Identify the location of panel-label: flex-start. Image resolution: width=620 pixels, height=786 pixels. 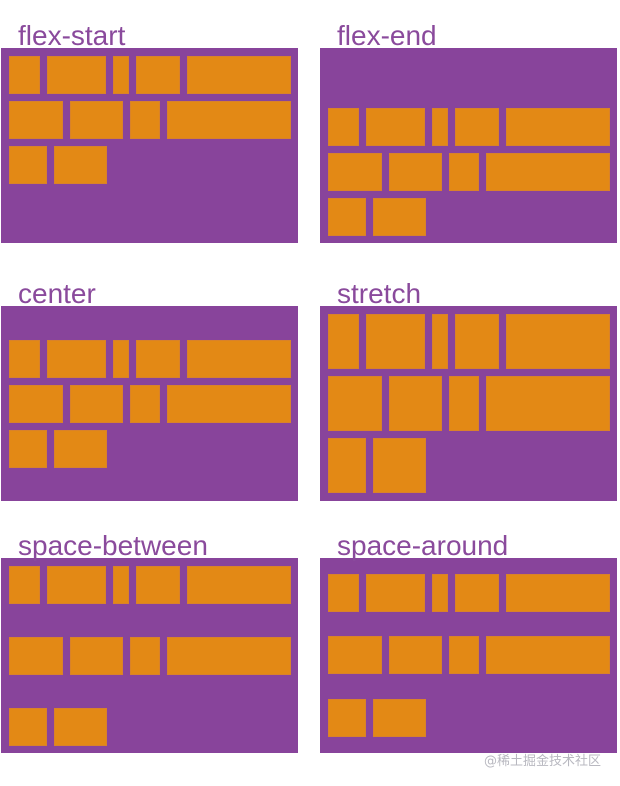
(72, 35).